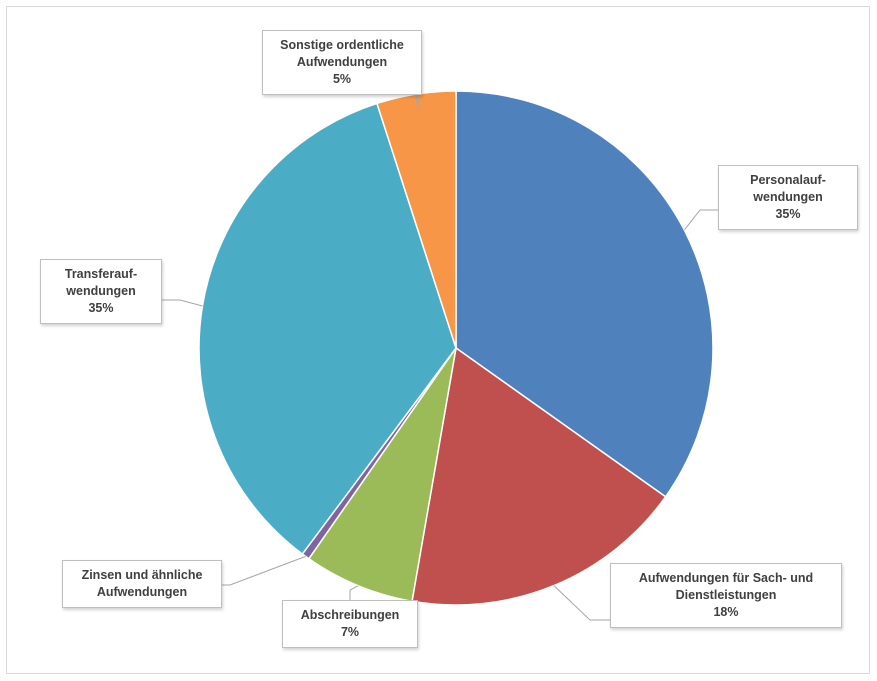 The height and width of the screenshot is (681, 877). What do you see at coordinates (342, 79) in the screenshot?
I see `label-percent: 5%` at bounding box center [342, 79].